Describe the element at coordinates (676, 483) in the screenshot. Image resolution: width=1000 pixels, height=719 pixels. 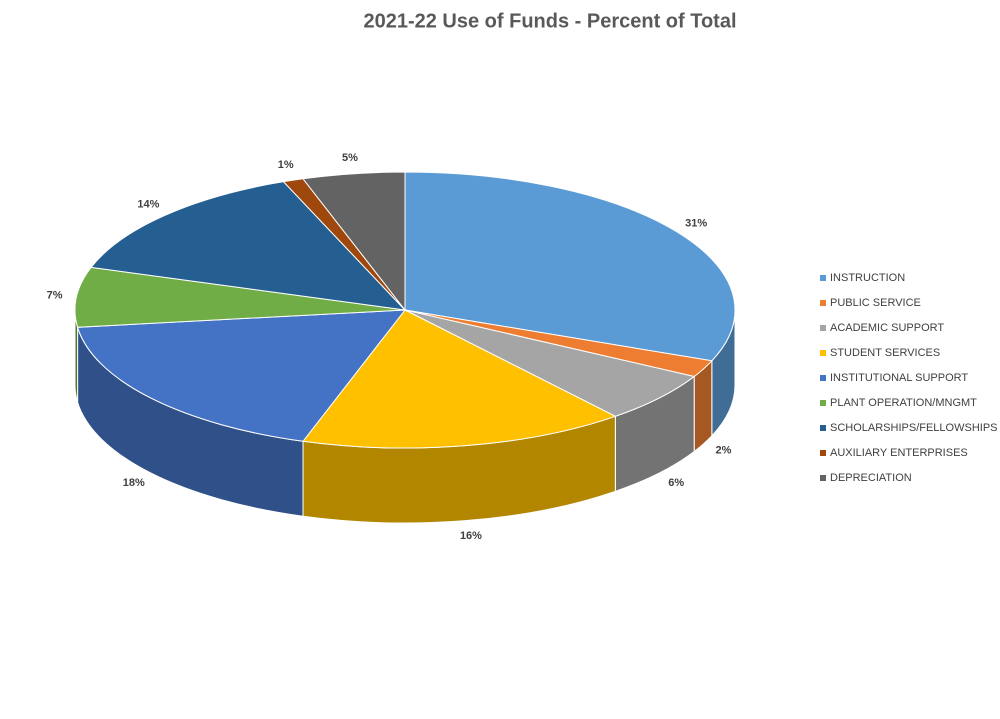
I see `data-label: 6%` at that location.